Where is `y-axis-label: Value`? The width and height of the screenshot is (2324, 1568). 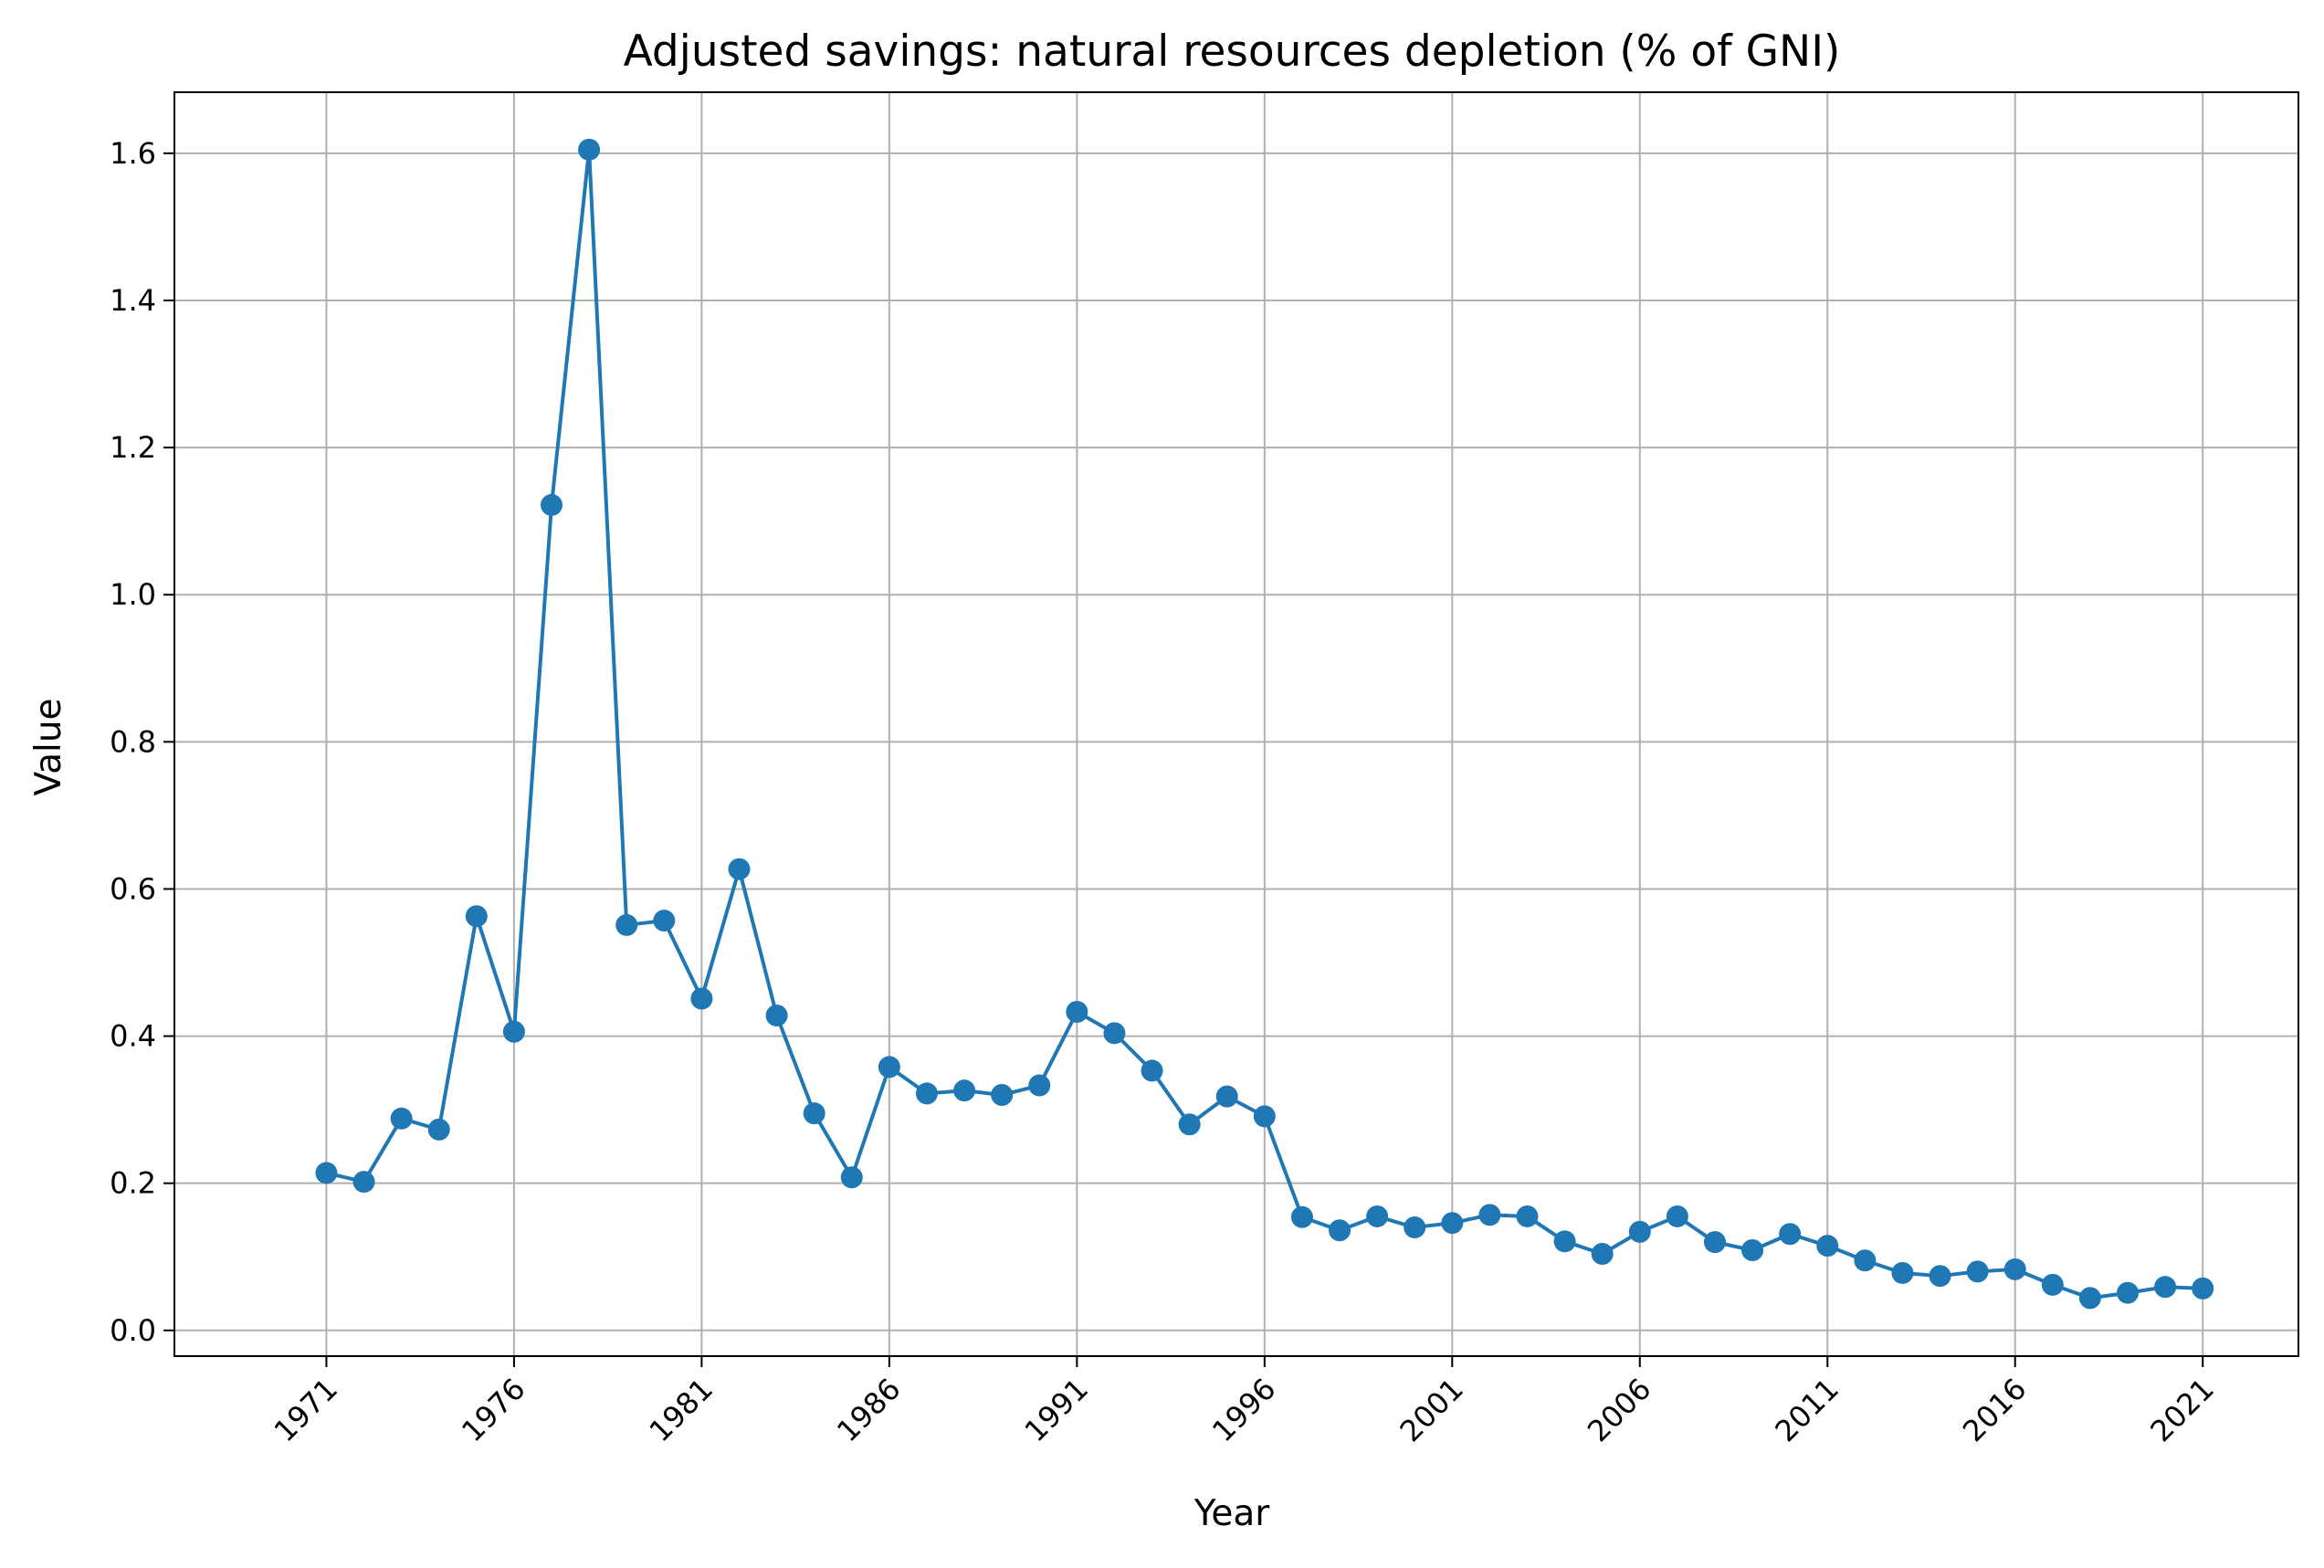
y-axis-label: Value is located at coordinates (48, 746).